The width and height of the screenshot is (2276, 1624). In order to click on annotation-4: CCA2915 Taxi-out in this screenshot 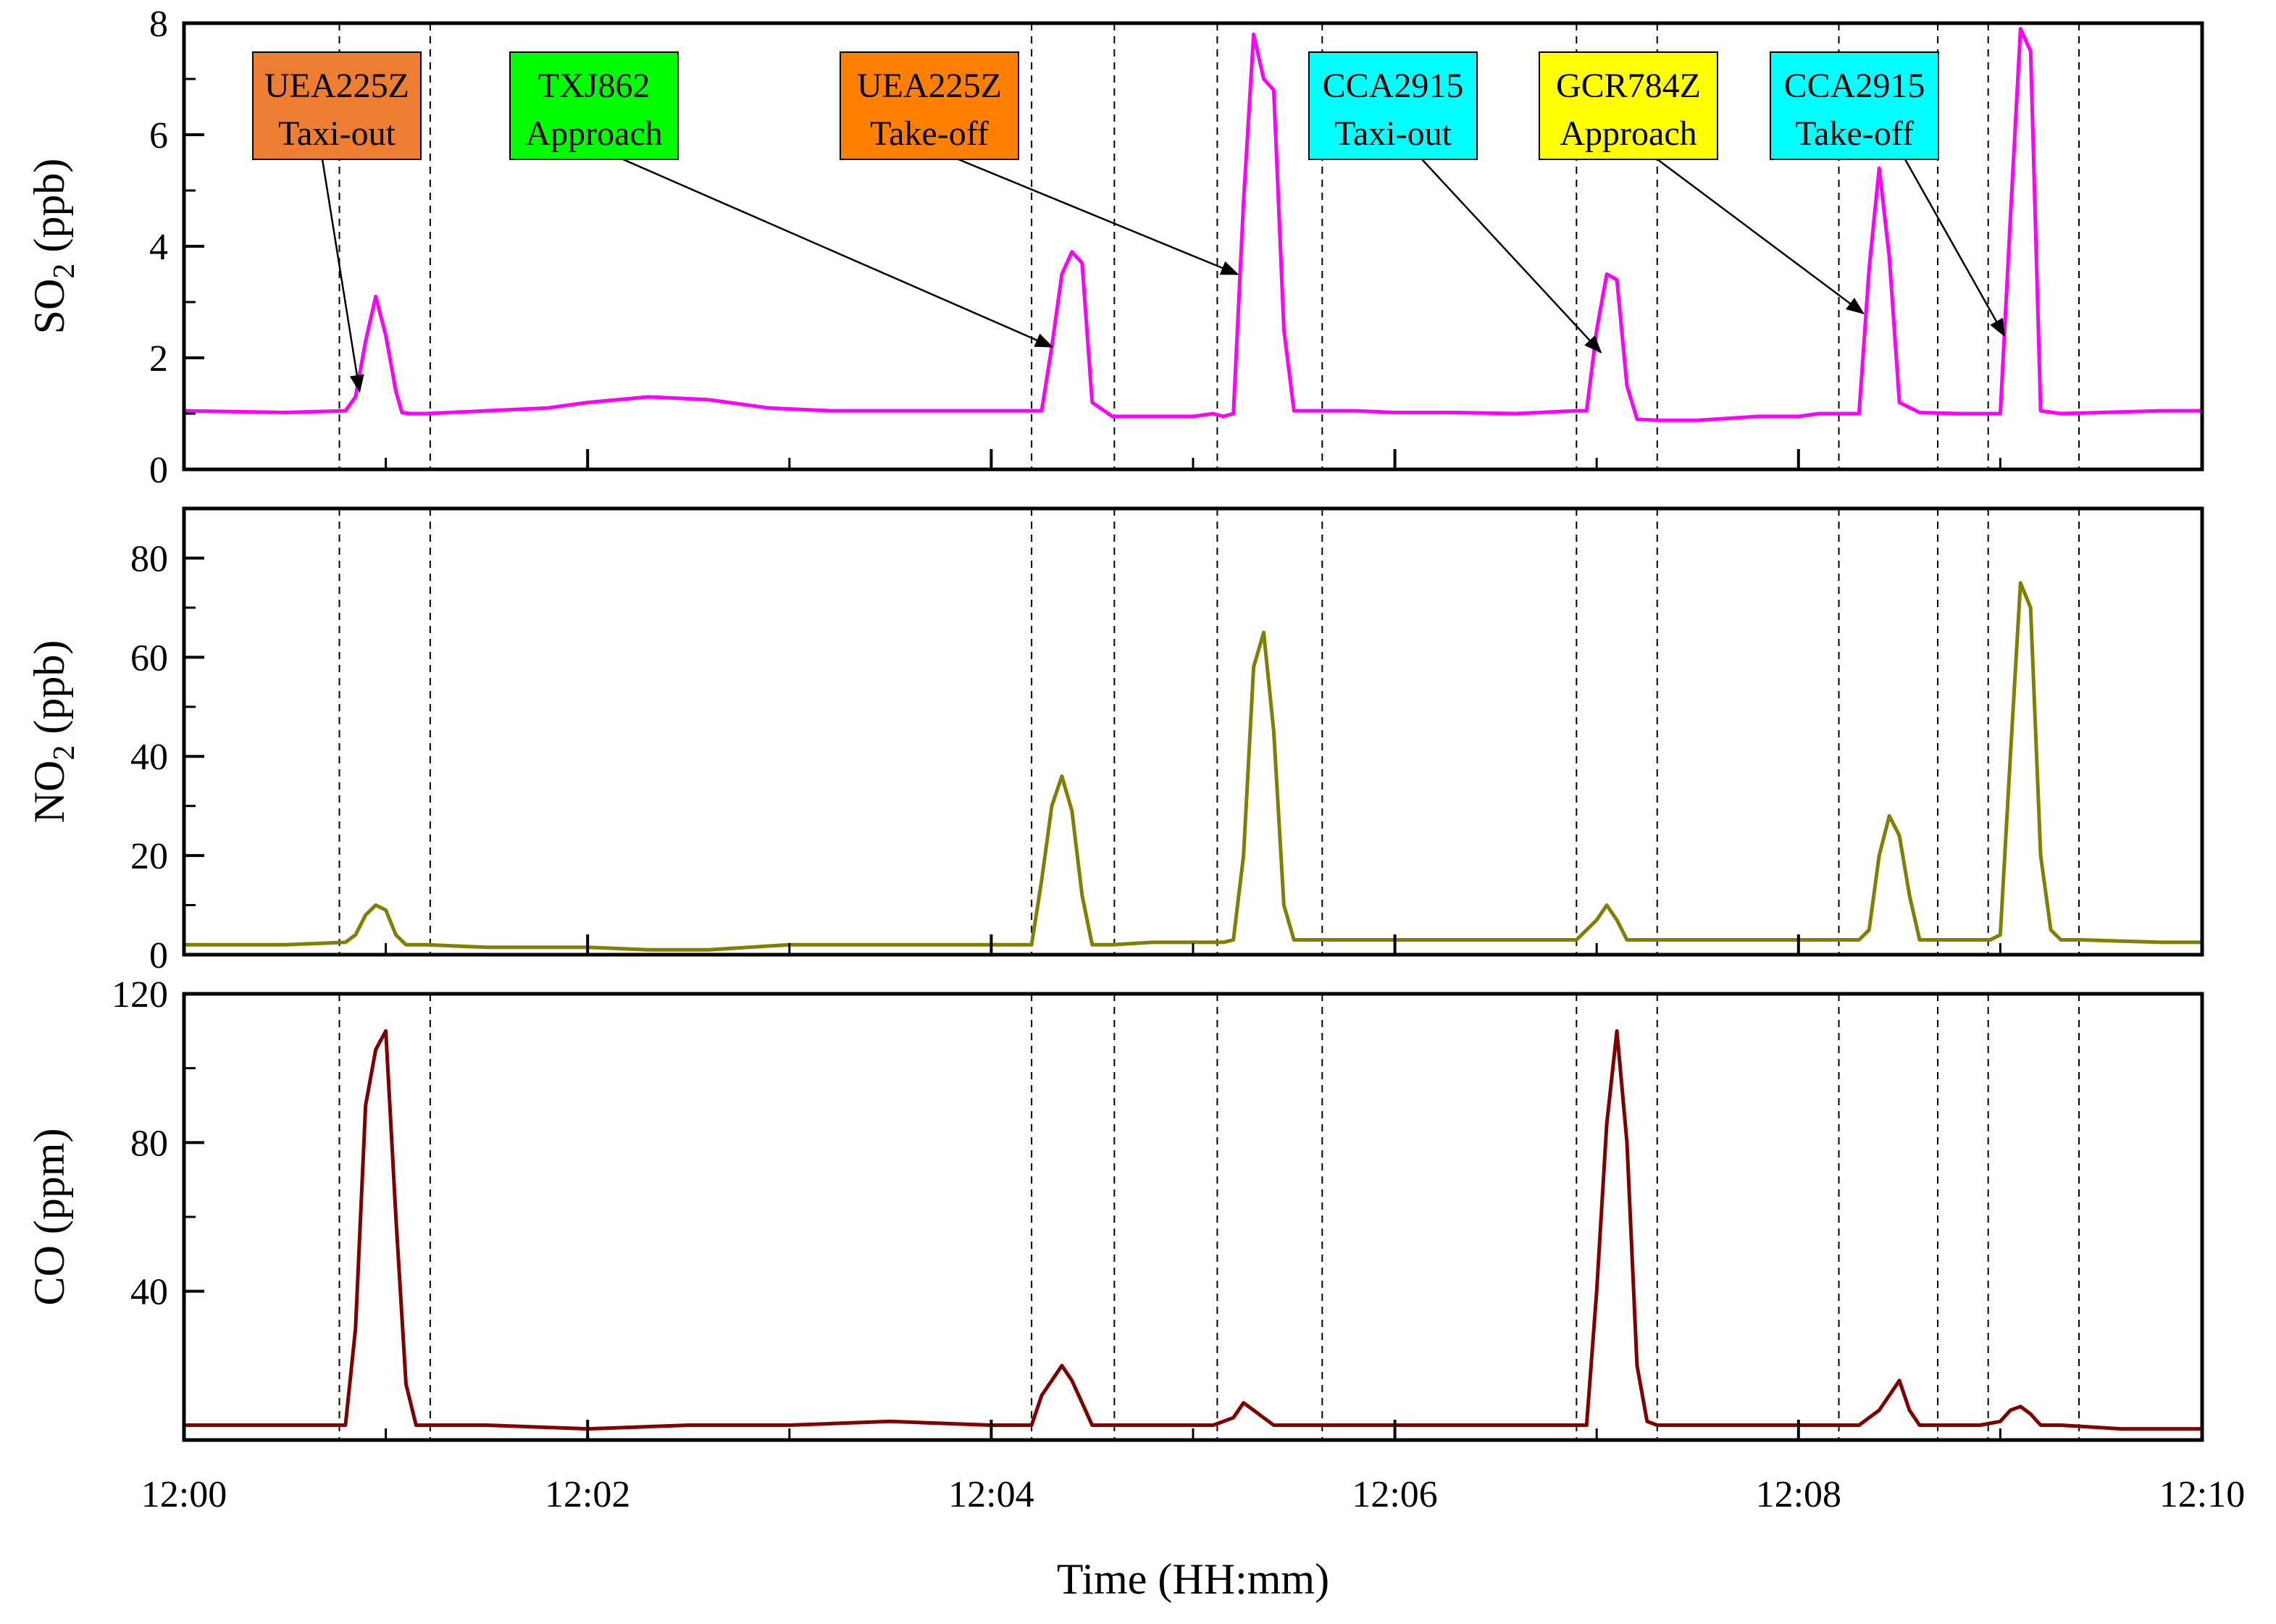, I will do `click(1455, 202)`.